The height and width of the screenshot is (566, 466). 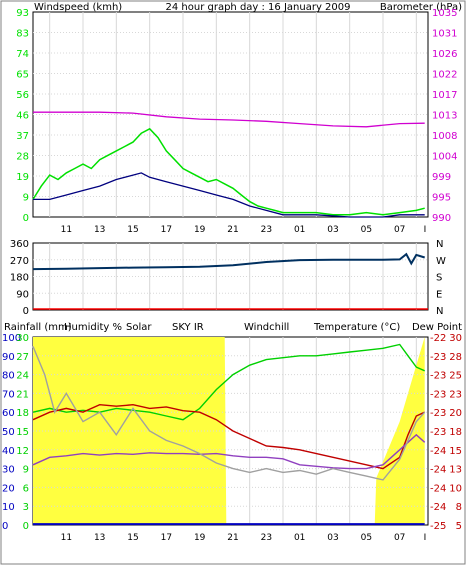 What do you see at coordinates (441, 198) in the screenshot?
I see `barometer-tick-label: 995` at bounding box center [441, 198].